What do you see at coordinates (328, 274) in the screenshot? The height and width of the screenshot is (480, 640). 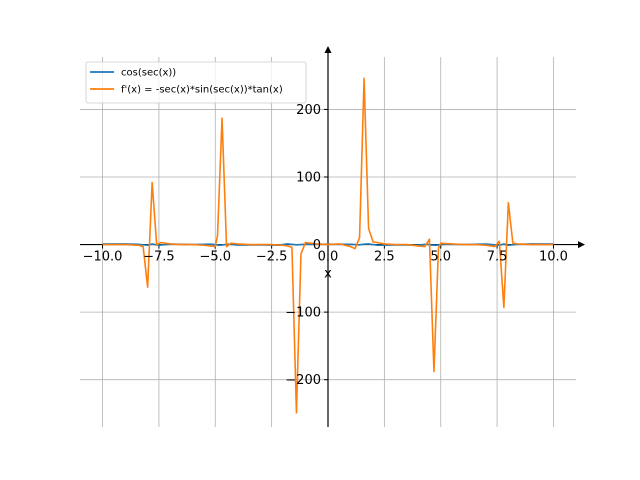 I see `x-axis-label: x` at bounding box center [328, 274].